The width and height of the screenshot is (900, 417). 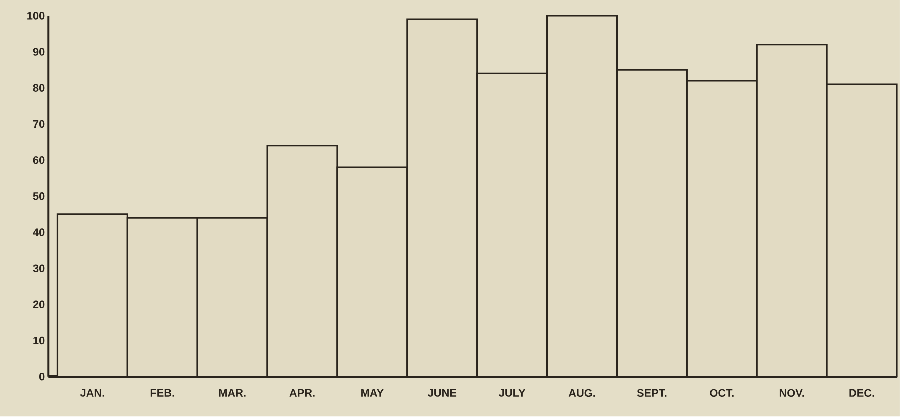 What do you see at coordinates (39, 196) in the screenshot?
I see `y-tick-label: 50` at bounding box center [39, 196].